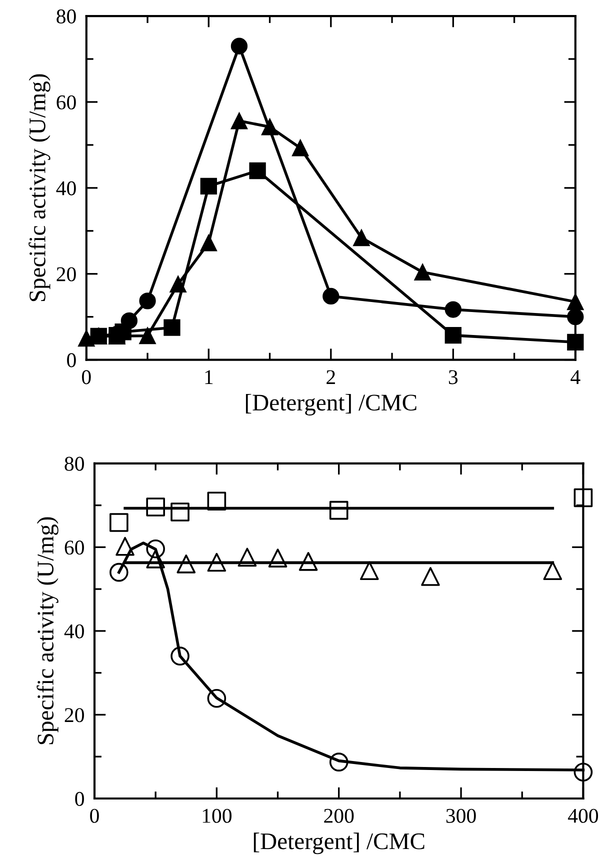 The image size is (600, 867). What do you see at coordinates (330, 377) in the screenshot?
I see `x-tick-label: 2` at bounding box center [330, 377].